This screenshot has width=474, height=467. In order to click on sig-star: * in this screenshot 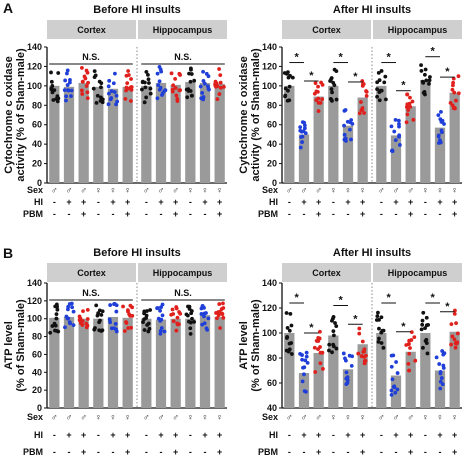, I will do `click(297, 58)`.